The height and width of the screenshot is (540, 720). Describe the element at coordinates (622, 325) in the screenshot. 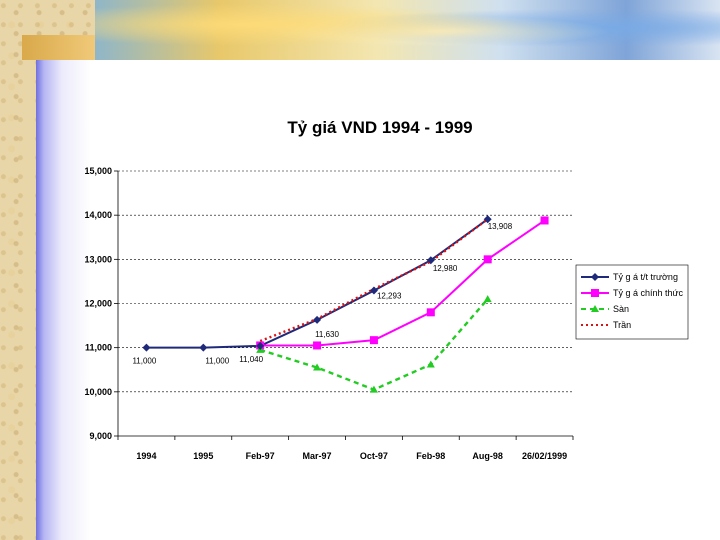

I see `legend-label: Trần` at that location.